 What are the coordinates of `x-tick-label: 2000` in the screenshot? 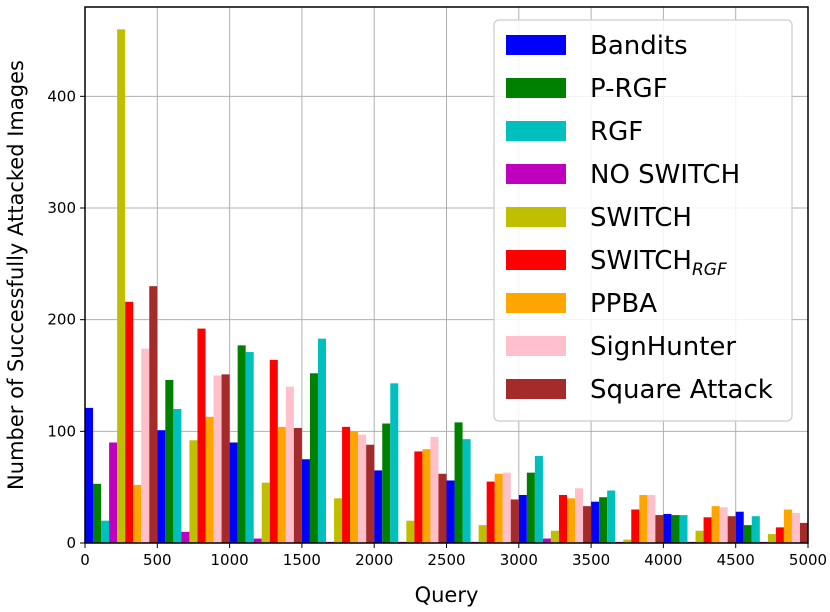 It's located at (374, 560).